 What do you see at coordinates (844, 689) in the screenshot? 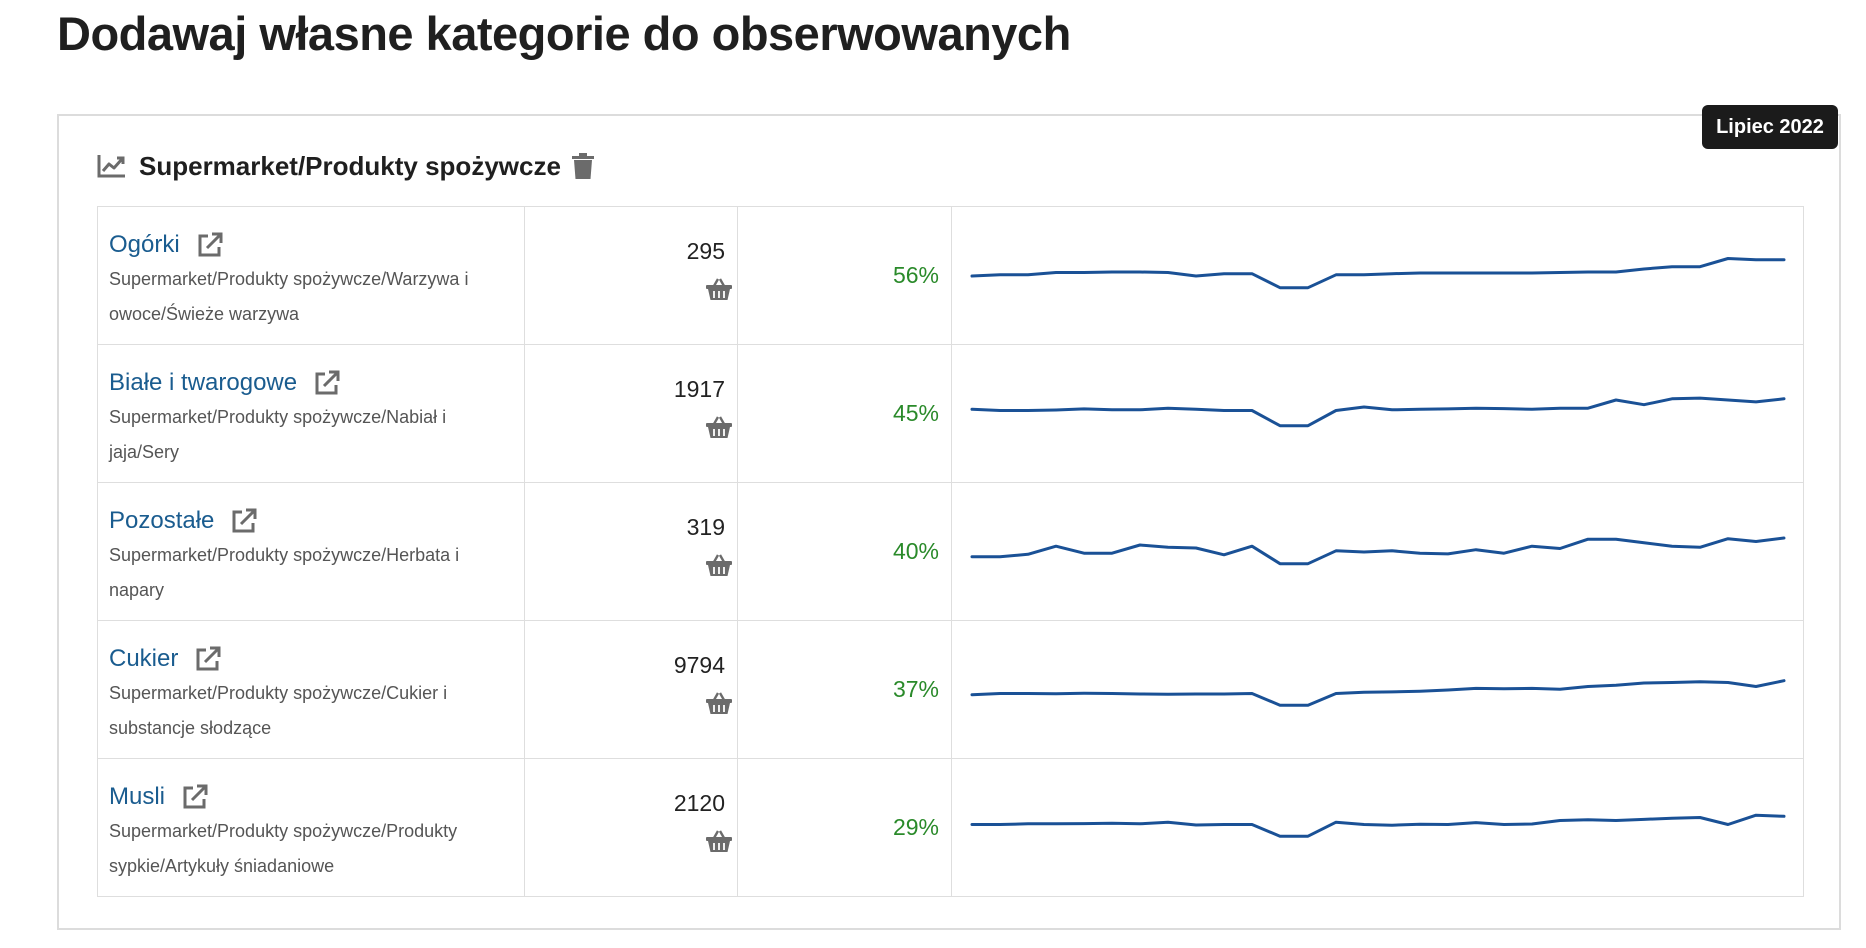
I see `percent-cell: 37%` at bounding box center [844, 689].